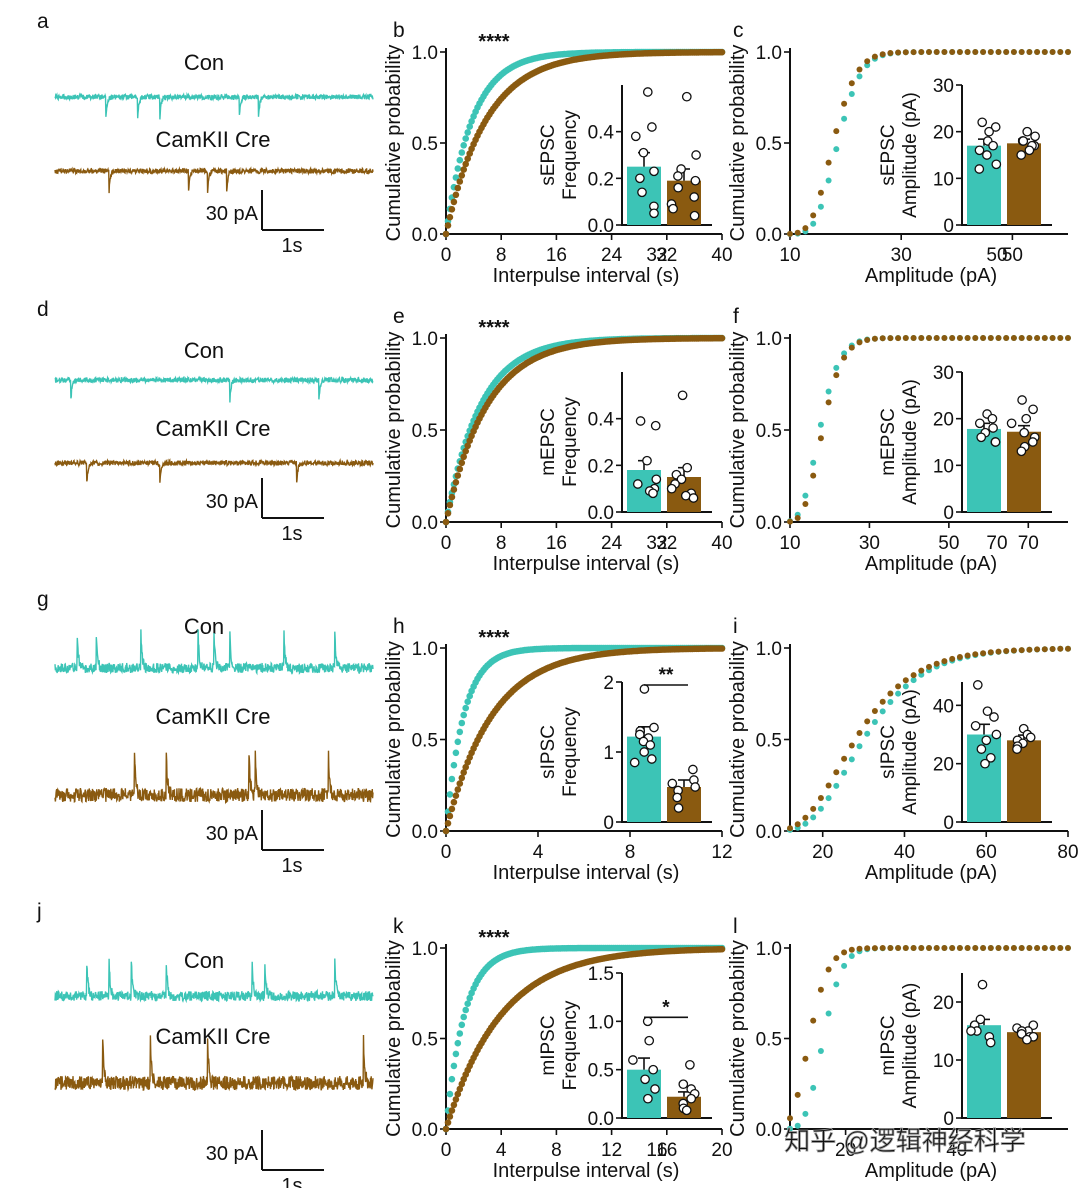 The height and width of the screenshot is (1188, 1080). Describe the element at coordinates (548, 1045) in the screenshot. I see `inset-y-label-line1: mIPSC` at that location.